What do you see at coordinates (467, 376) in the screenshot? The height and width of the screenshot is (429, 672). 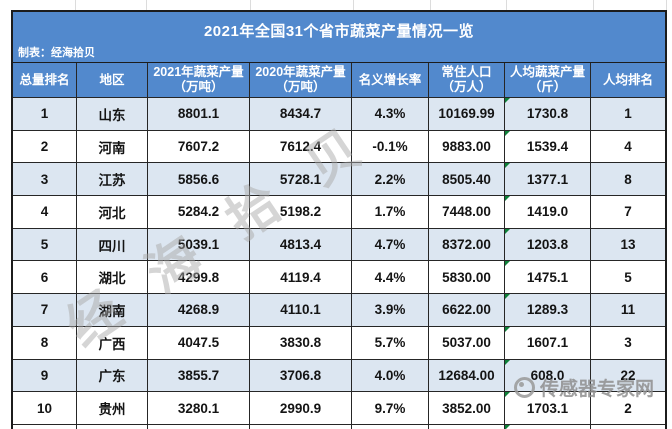 I see `cell-population: 12684.00` at bounding box center [467, 376].